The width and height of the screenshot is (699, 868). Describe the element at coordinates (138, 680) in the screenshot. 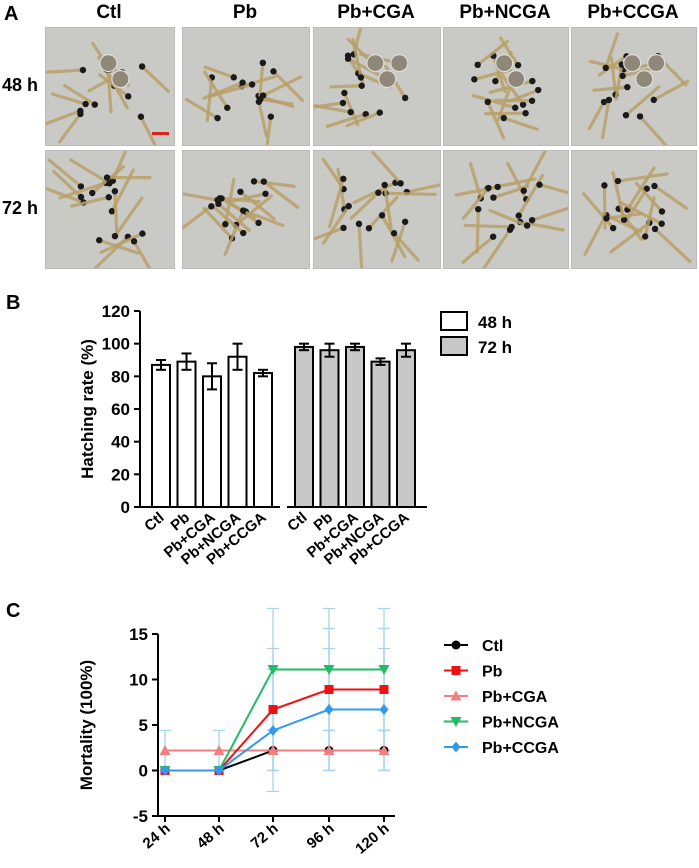

I see `y-tick-label: 10` at that location.